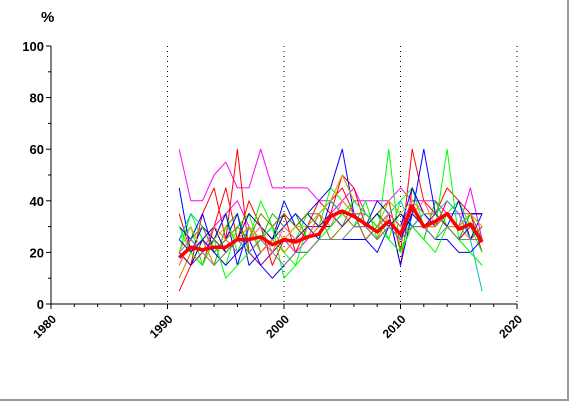 This screenshot has height=401, width=569. Describe the element at coordinates (161, 326) in the screenshot. I see `x-tick-label-1990: 1990` at that location.